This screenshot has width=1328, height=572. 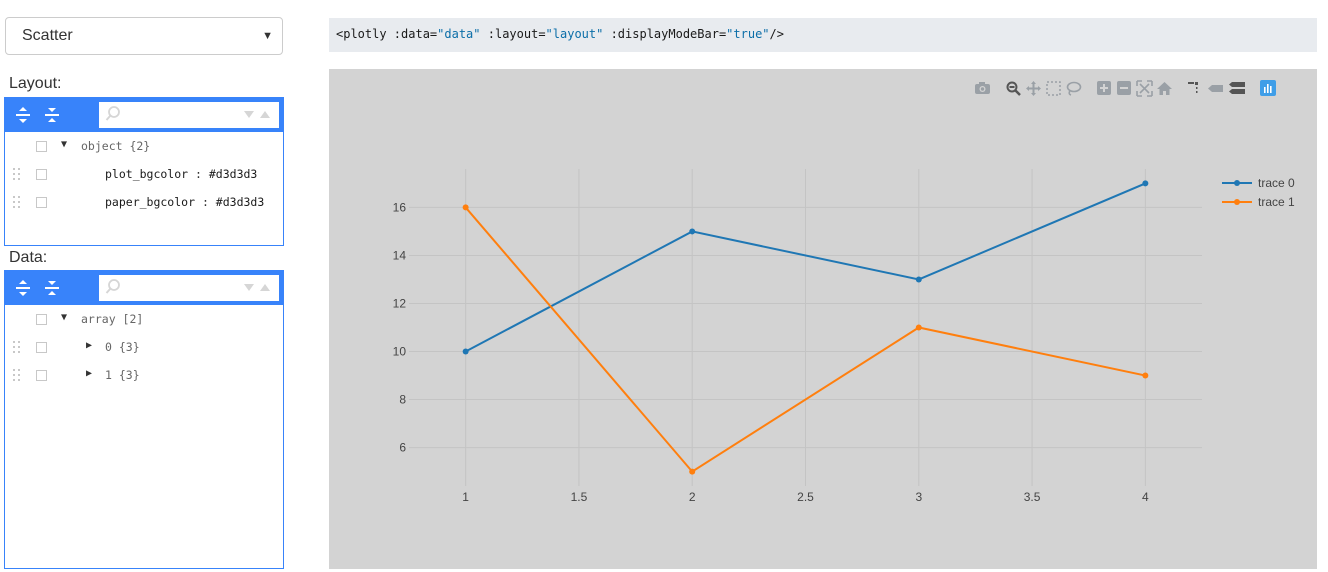 What do you see at coordinates (1237, 88) in the screenshot?
I see `hover-compare-icon` at bounding box center [1237, 88].